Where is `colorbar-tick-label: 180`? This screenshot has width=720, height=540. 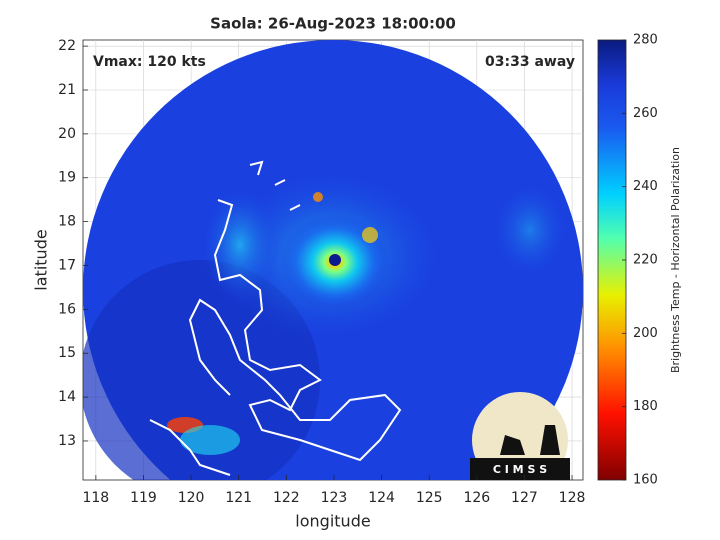 colorbar-tick-label: 180 is located at coordinates (645, 406).